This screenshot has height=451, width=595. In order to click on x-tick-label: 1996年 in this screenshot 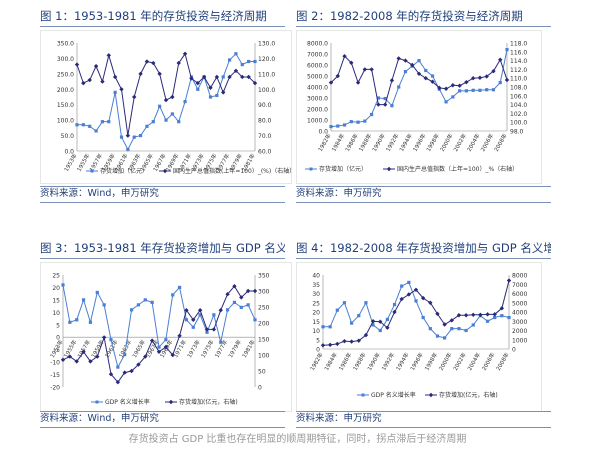, I will do `click(416, 361)`.